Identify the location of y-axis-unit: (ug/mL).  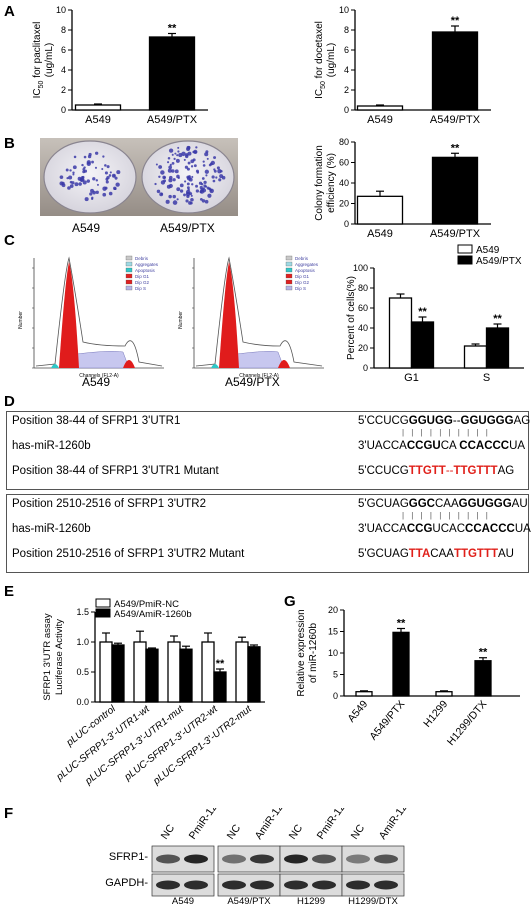
(331, 60).